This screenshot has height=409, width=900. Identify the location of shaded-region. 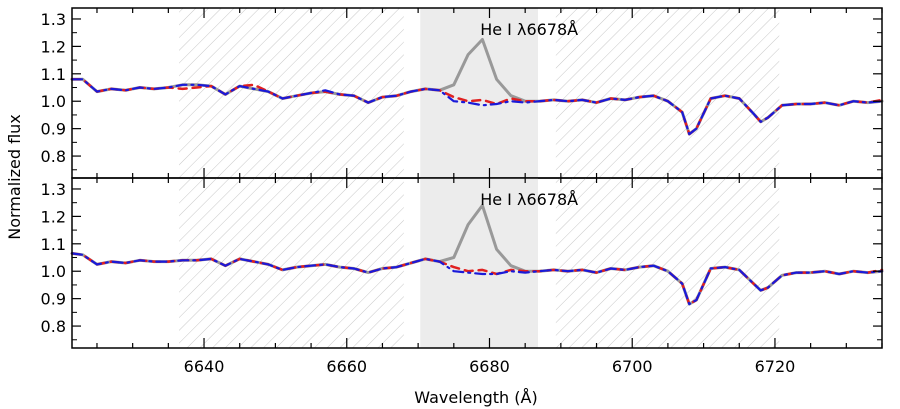
(479, 93).